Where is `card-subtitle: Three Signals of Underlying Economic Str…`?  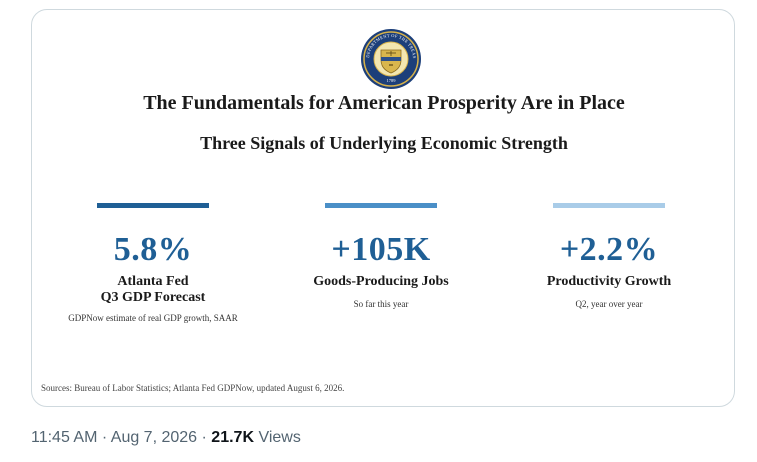
card-subtitle: Three Signals of Underlying Economic Str… is located at coordinates (384, 143).